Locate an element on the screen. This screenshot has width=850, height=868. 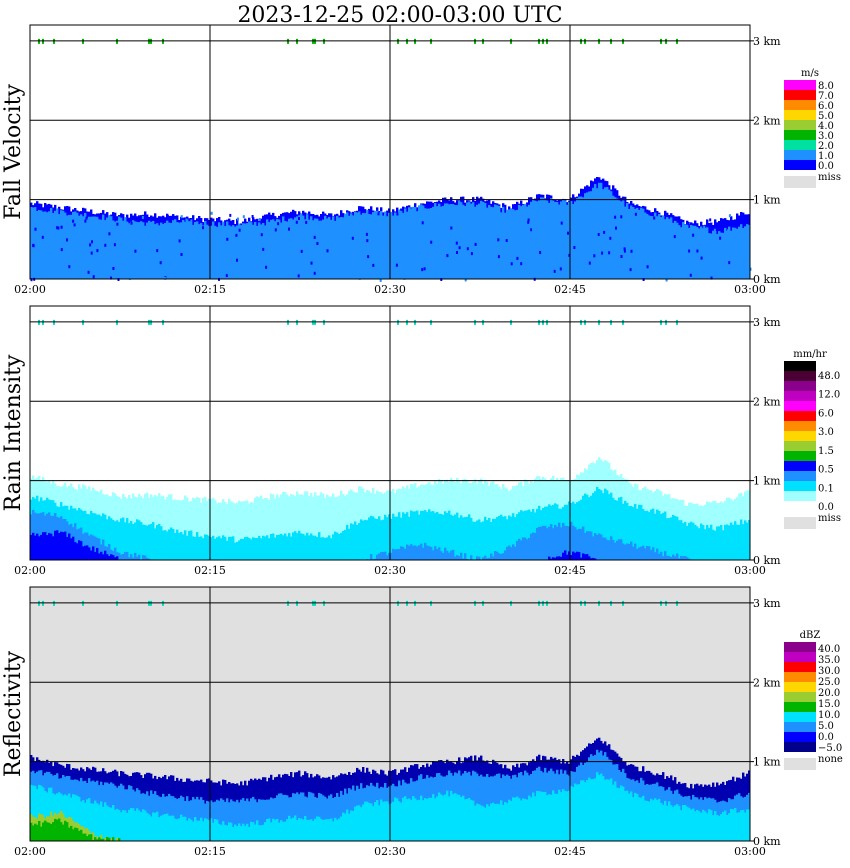
y-tick-label: 1 km is located at coordinates (767, 481).